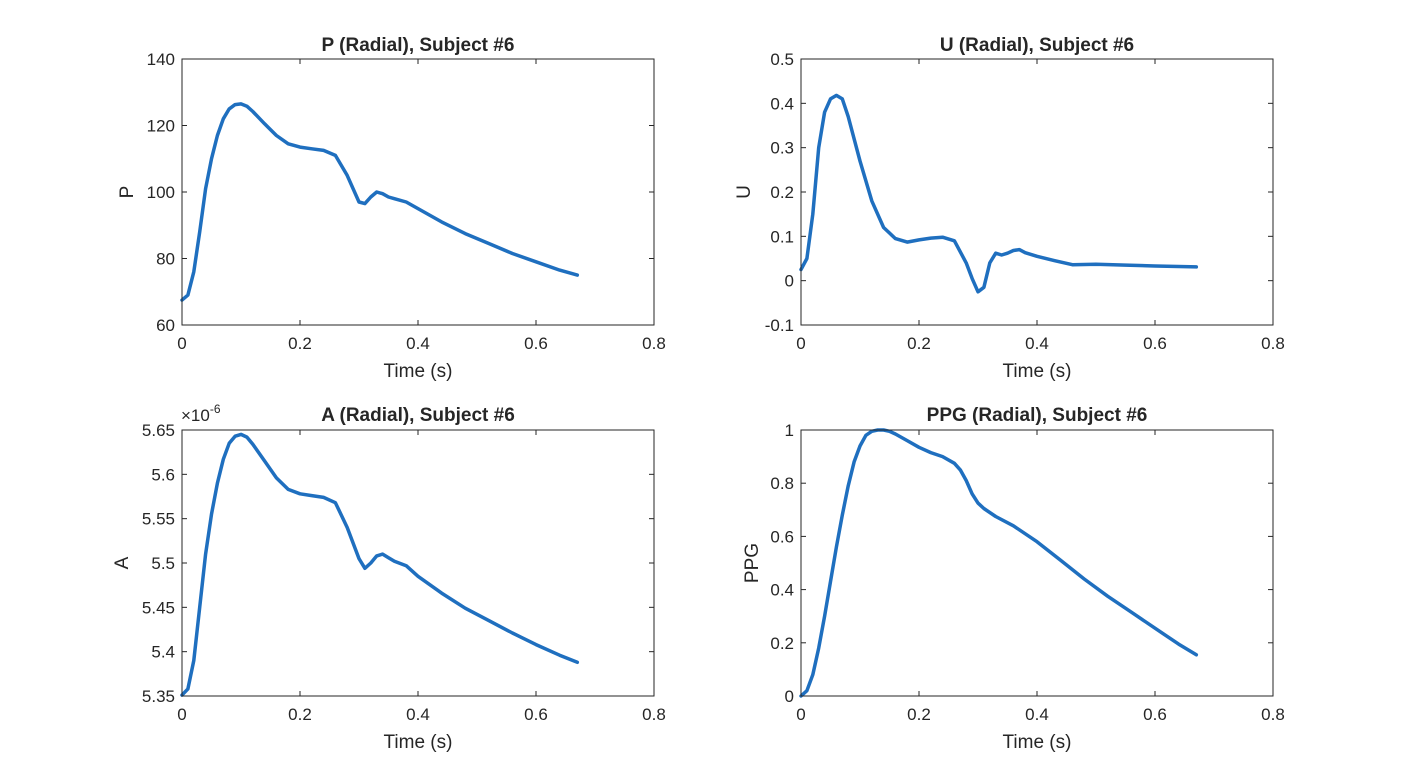 The image size is (1407, 782). I want to click on exponent-base: ×10, so click(195, 415).